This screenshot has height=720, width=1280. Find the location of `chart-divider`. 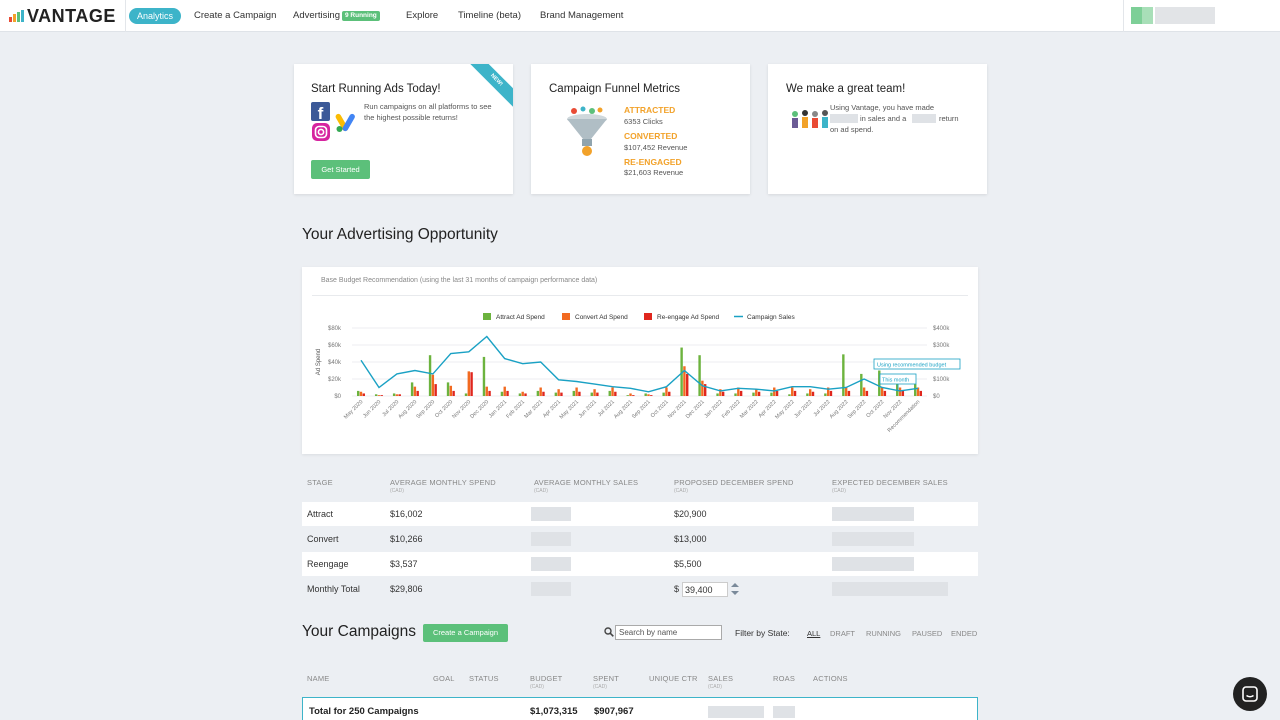

chart-divider is located at coordinates (640, 295).